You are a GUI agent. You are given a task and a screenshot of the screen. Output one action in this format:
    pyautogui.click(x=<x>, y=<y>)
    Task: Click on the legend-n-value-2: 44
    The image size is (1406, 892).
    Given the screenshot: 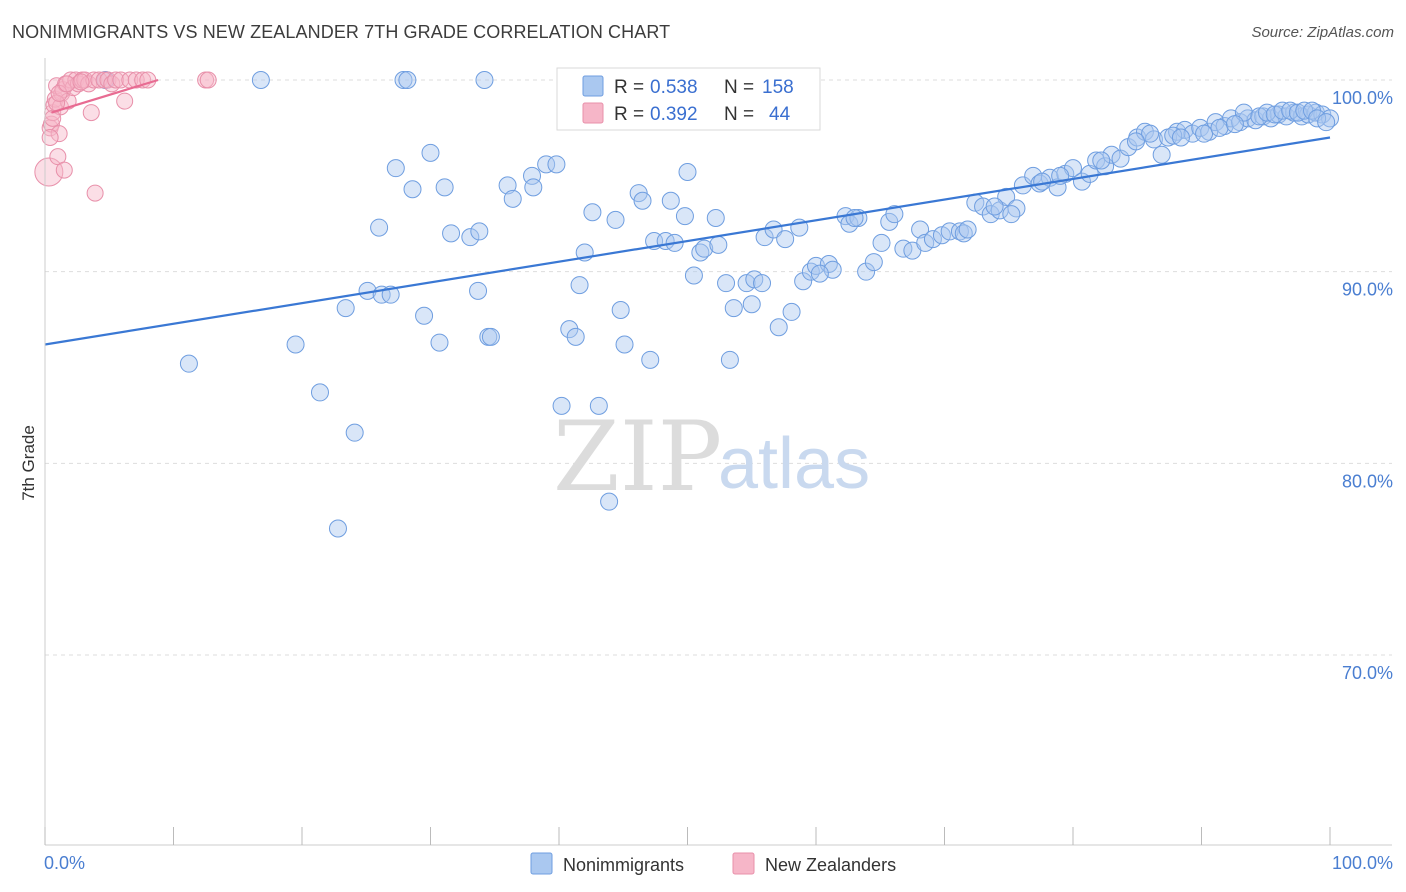 What is the action you would take?
    pyautogui.click(x=780, y=114)
    